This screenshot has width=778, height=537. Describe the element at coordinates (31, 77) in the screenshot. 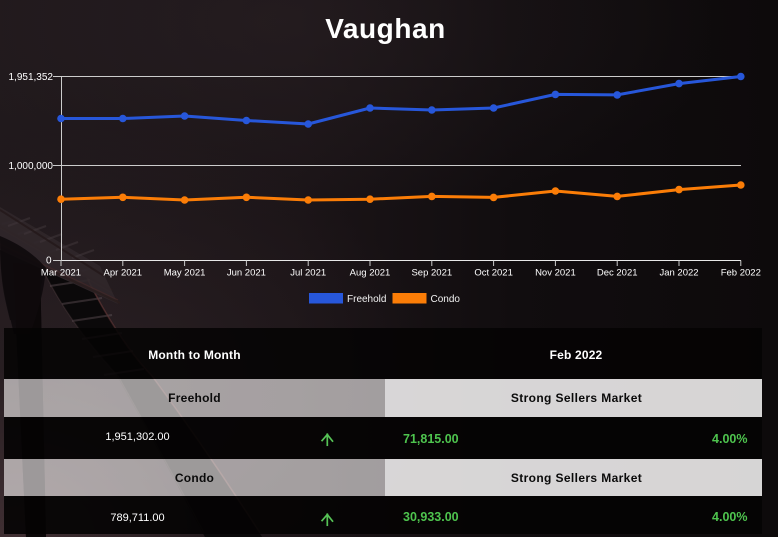

I see `svg-text: 1,951,352` at that location.